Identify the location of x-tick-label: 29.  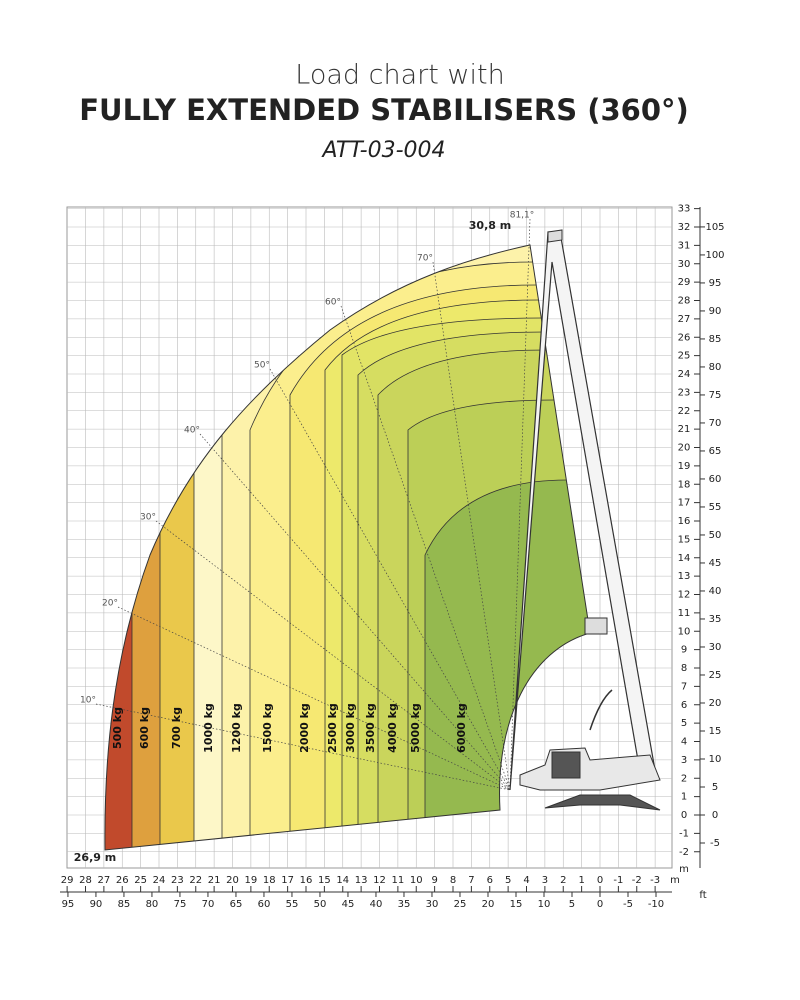
(67, 880).